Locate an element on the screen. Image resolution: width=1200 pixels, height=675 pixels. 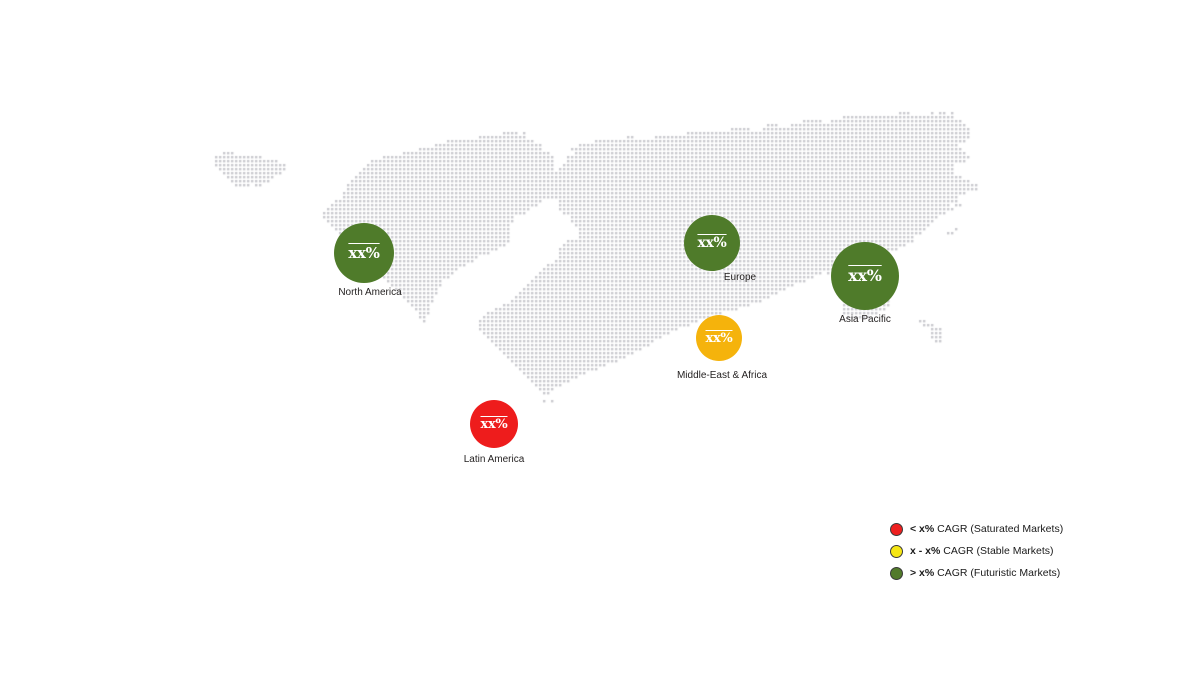
legend-dot-stable is located at coordinates (896, 551).